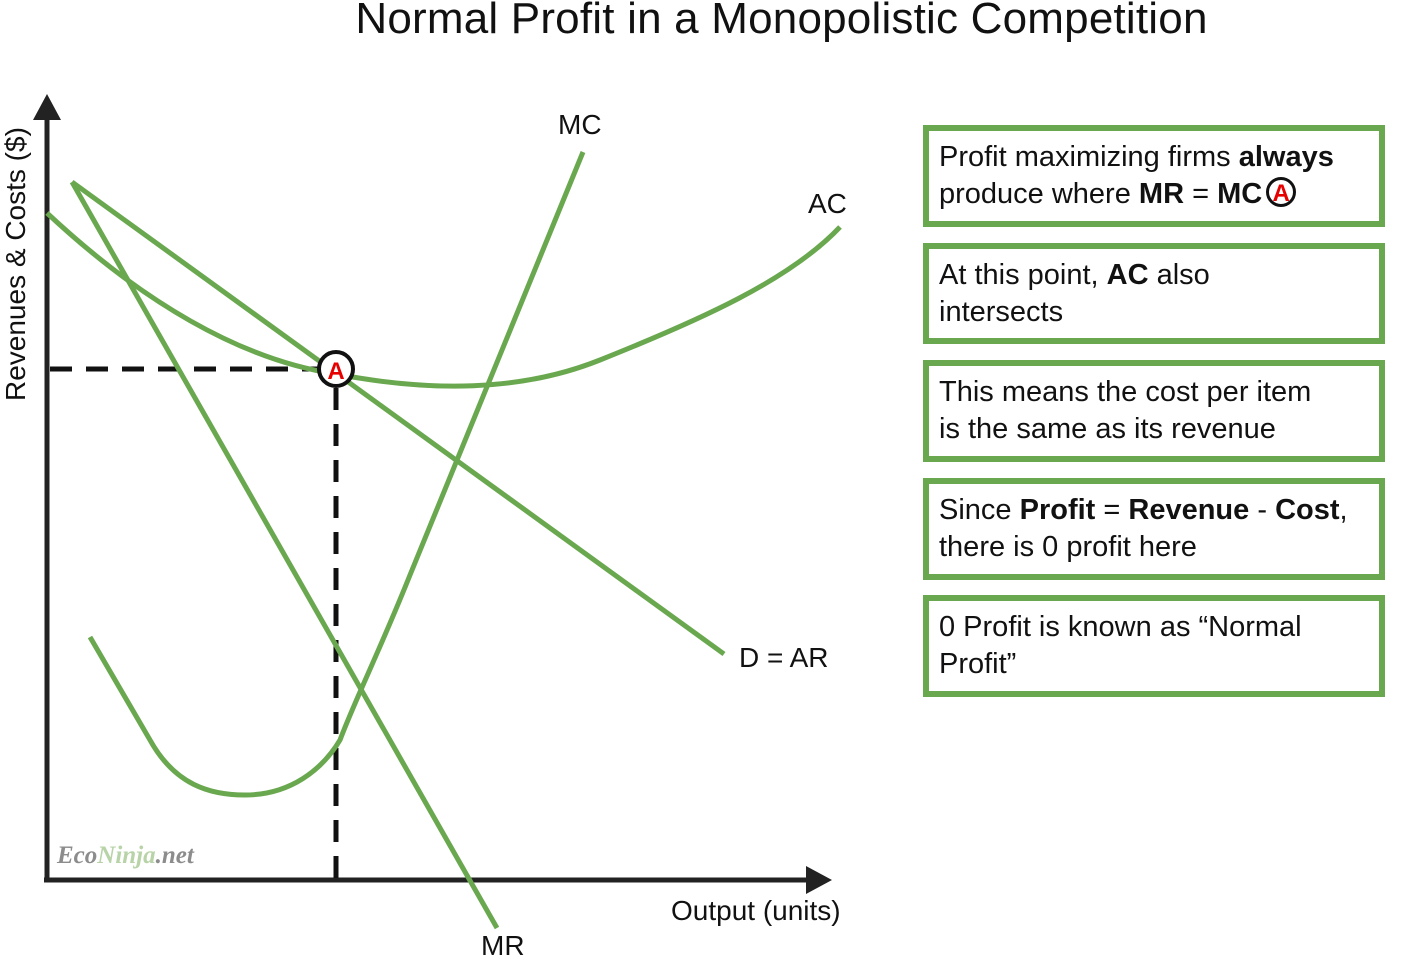  What do you see at coordinates (978, 664) in the screenshot?
I see `box-5-segment: Profit”` at bounding box center [978, 664].